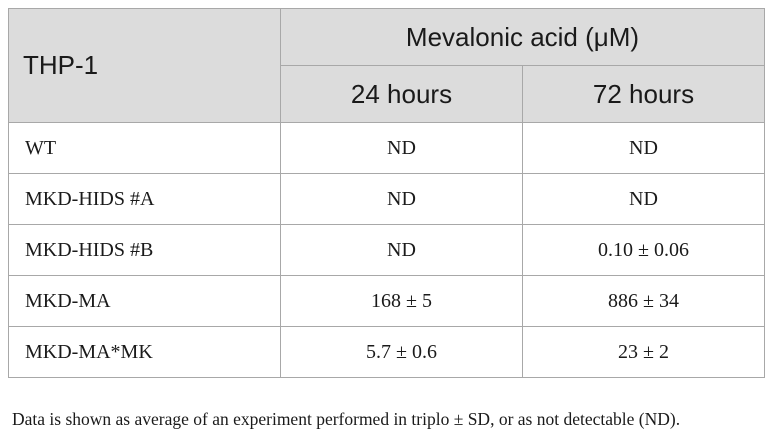 Image resolution: width=772 pixels, height=445 pixels. Describe the element at coordinates (144, 65) in the screenshot. I see `row-header-cell: THP-1` at that location.